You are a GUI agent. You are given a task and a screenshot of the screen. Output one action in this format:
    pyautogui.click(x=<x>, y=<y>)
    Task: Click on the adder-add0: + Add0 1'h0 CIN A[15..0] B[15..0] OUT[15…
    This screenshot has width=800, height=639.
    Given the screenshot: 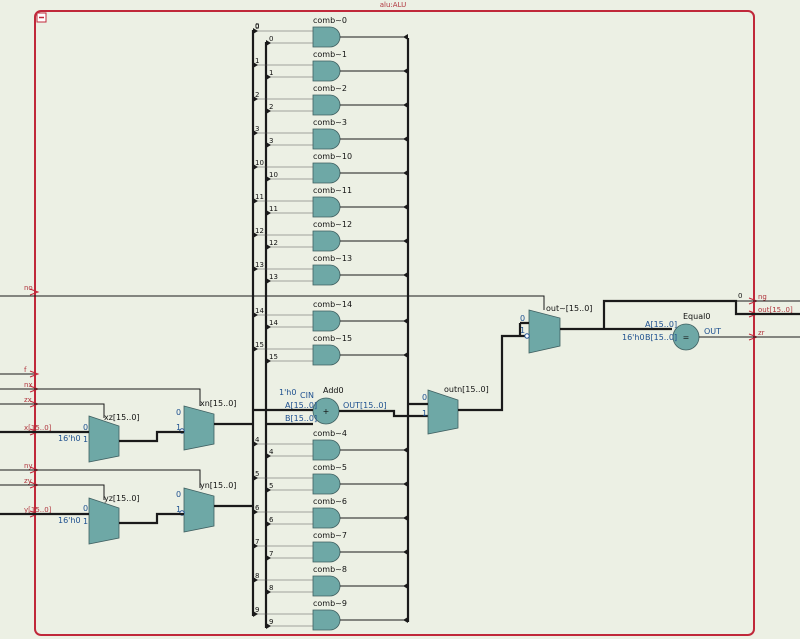 What is the action you would take?
    pyautogui.click(x=333, y=405)
    